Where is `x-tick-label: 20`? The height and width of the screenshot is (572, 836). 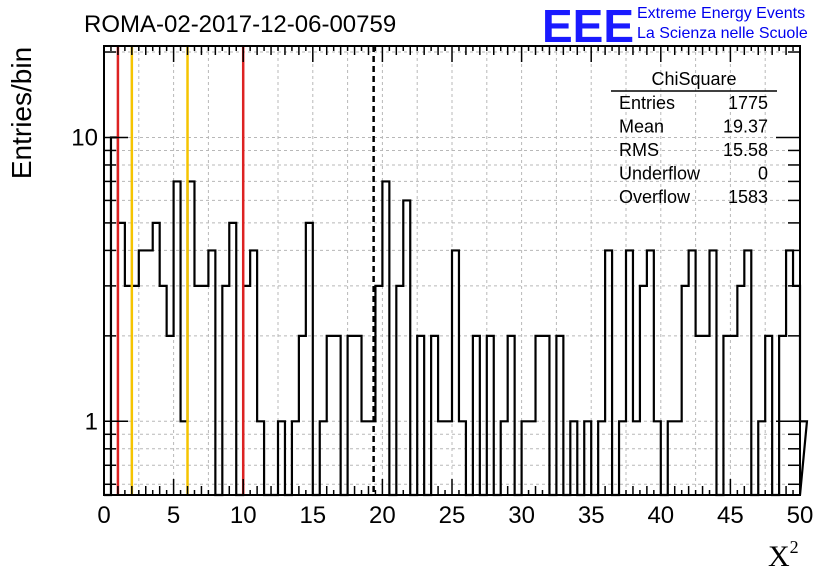
x-tick-label: 20 is located at coordinates (382, 515).